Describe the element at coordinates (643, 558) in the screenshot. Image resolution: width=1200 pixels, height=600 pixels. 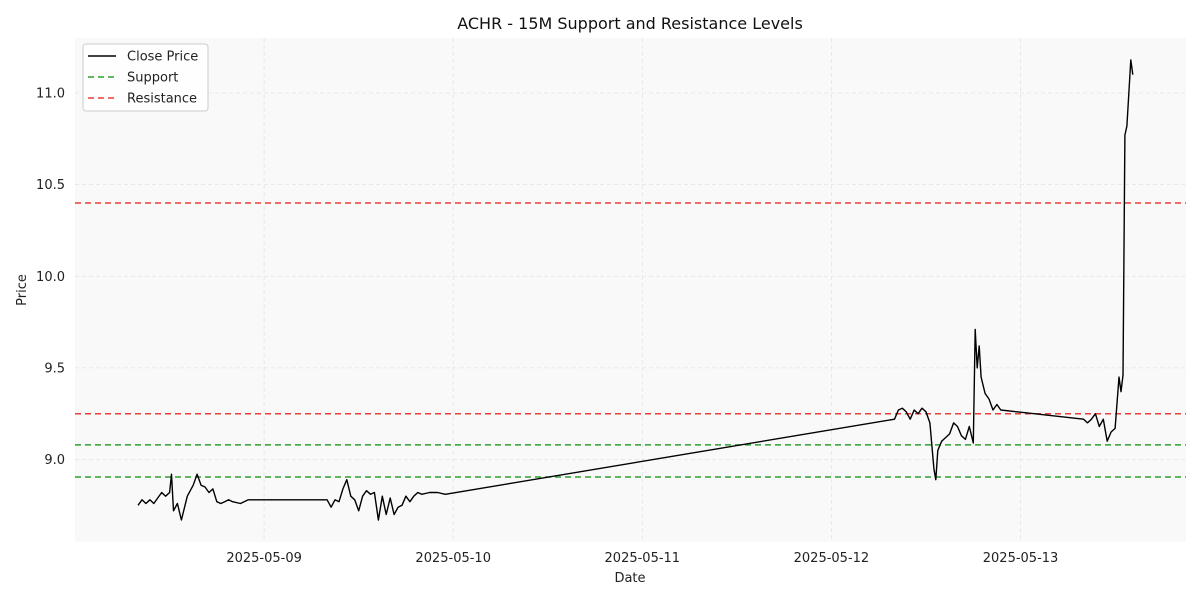
I see `x-tick-label: 2025-05-11` at that location.